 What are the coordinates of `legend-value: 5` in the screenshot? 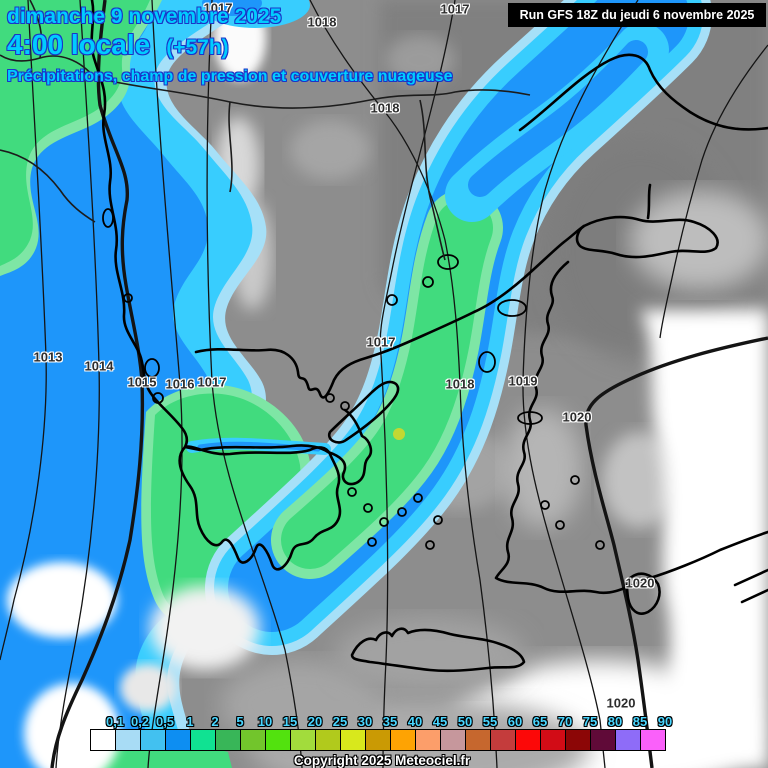 It's located at (240, 721).